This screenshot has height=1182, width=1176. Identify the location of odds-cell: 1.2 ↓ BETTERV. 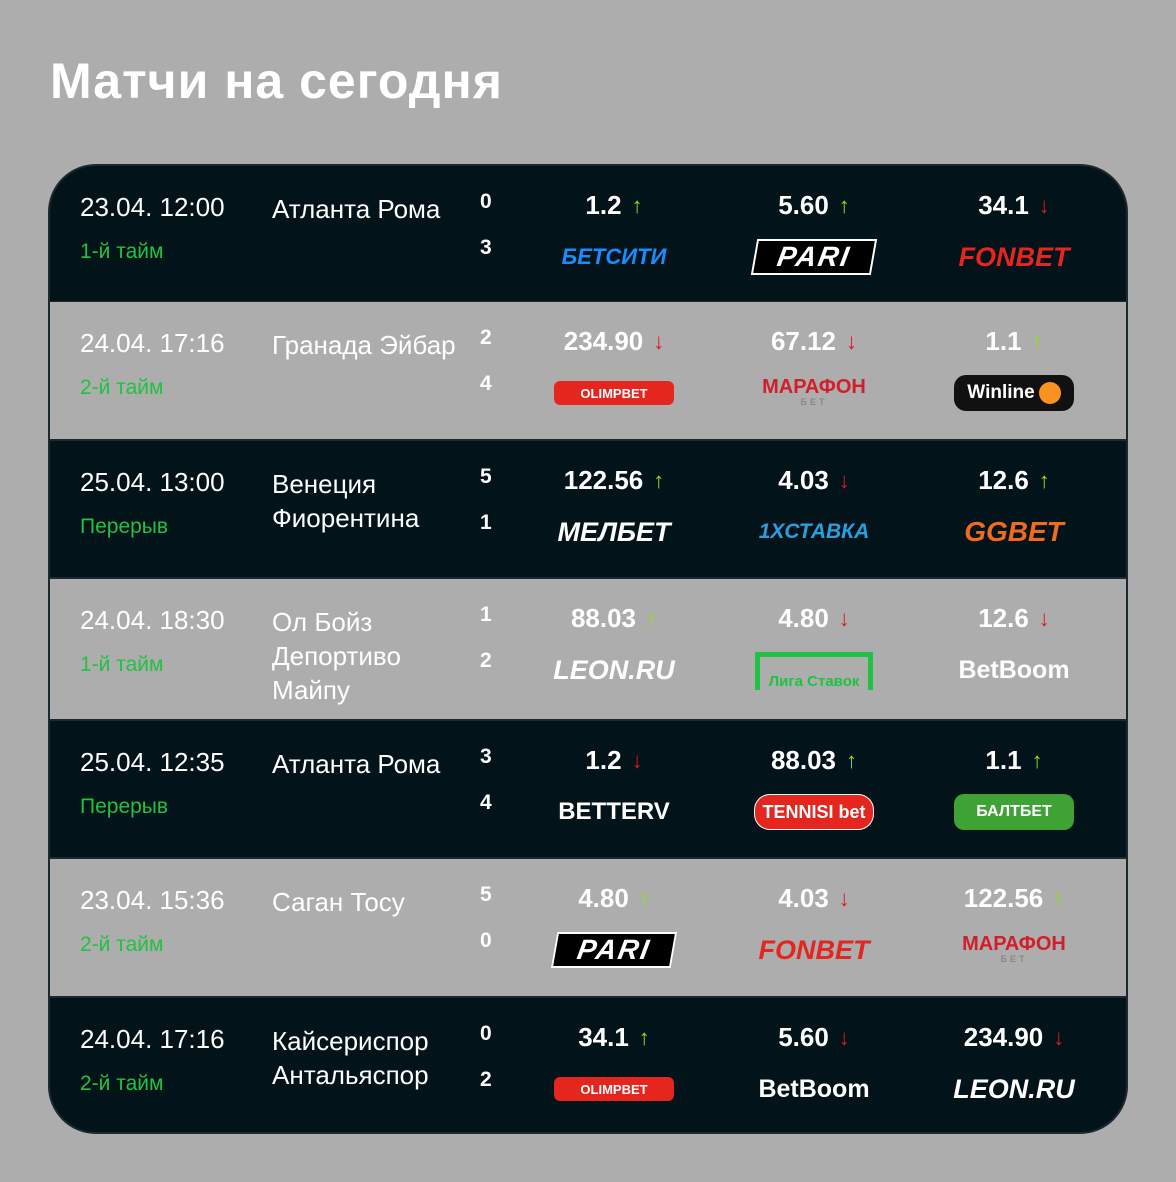
(614, 787).